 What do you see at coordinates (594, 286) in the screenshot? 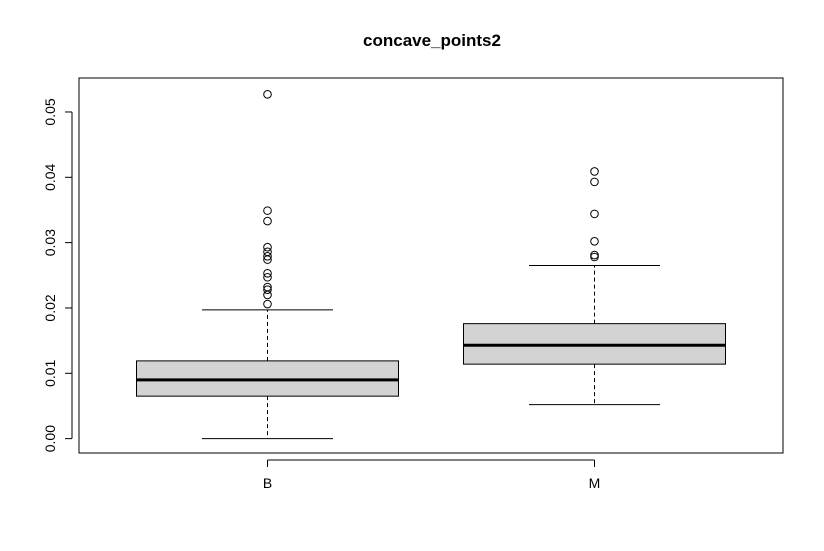
I see `box-M` at bounding box center [594, 286].